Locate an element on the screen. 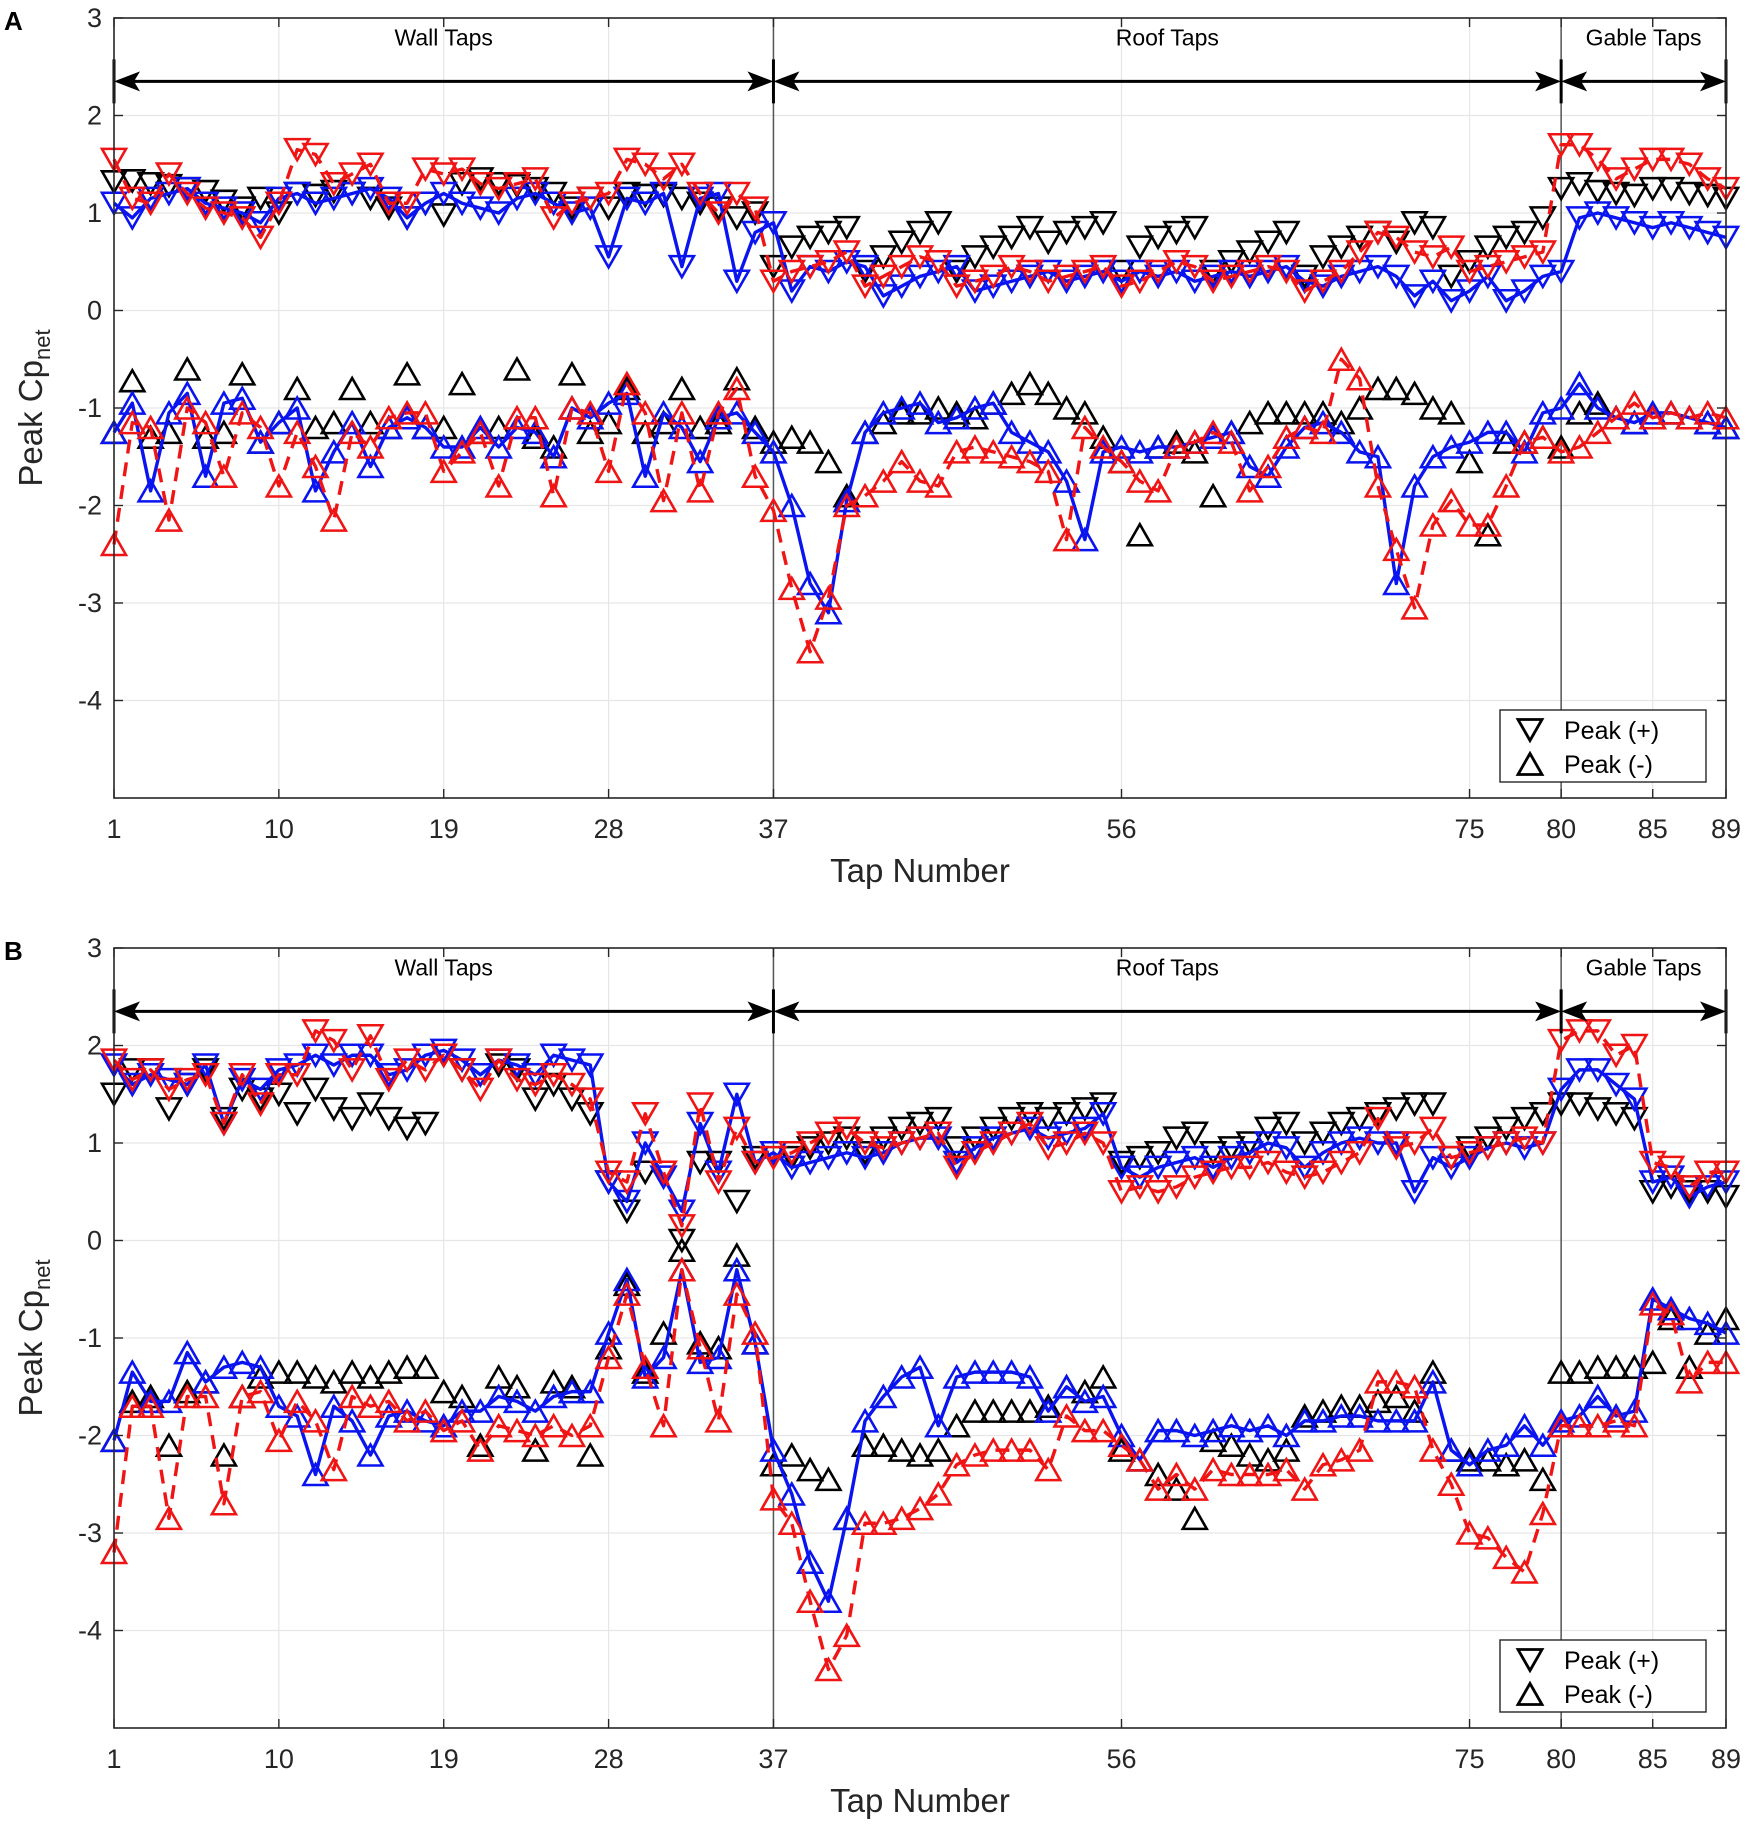  legend-marker-down-triangle-icon is located at coordinates (1530, 1661).